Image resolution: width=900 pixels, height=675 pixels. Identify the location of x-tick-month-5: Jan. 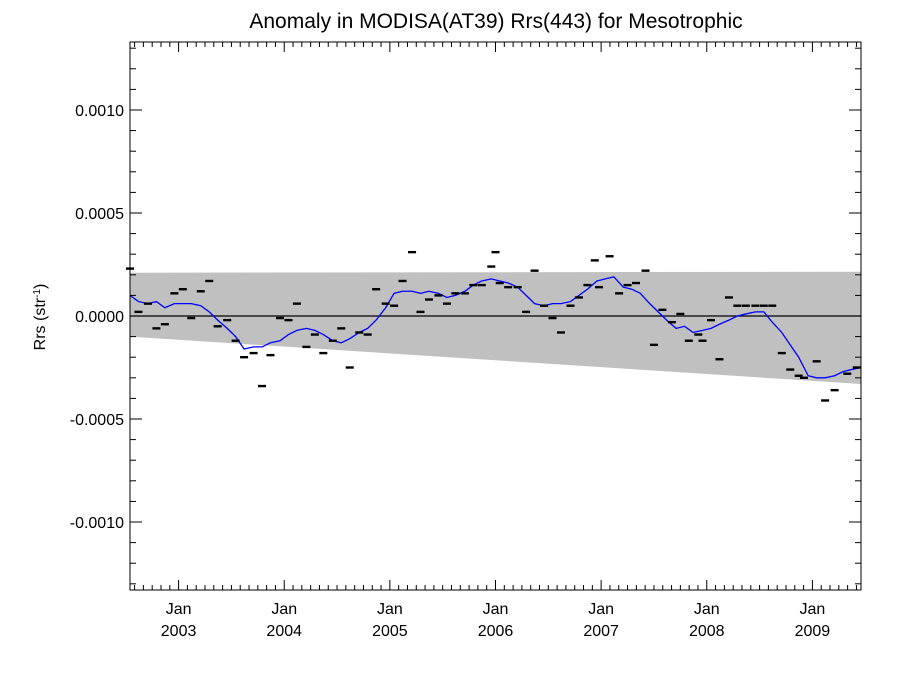
(707, 609).